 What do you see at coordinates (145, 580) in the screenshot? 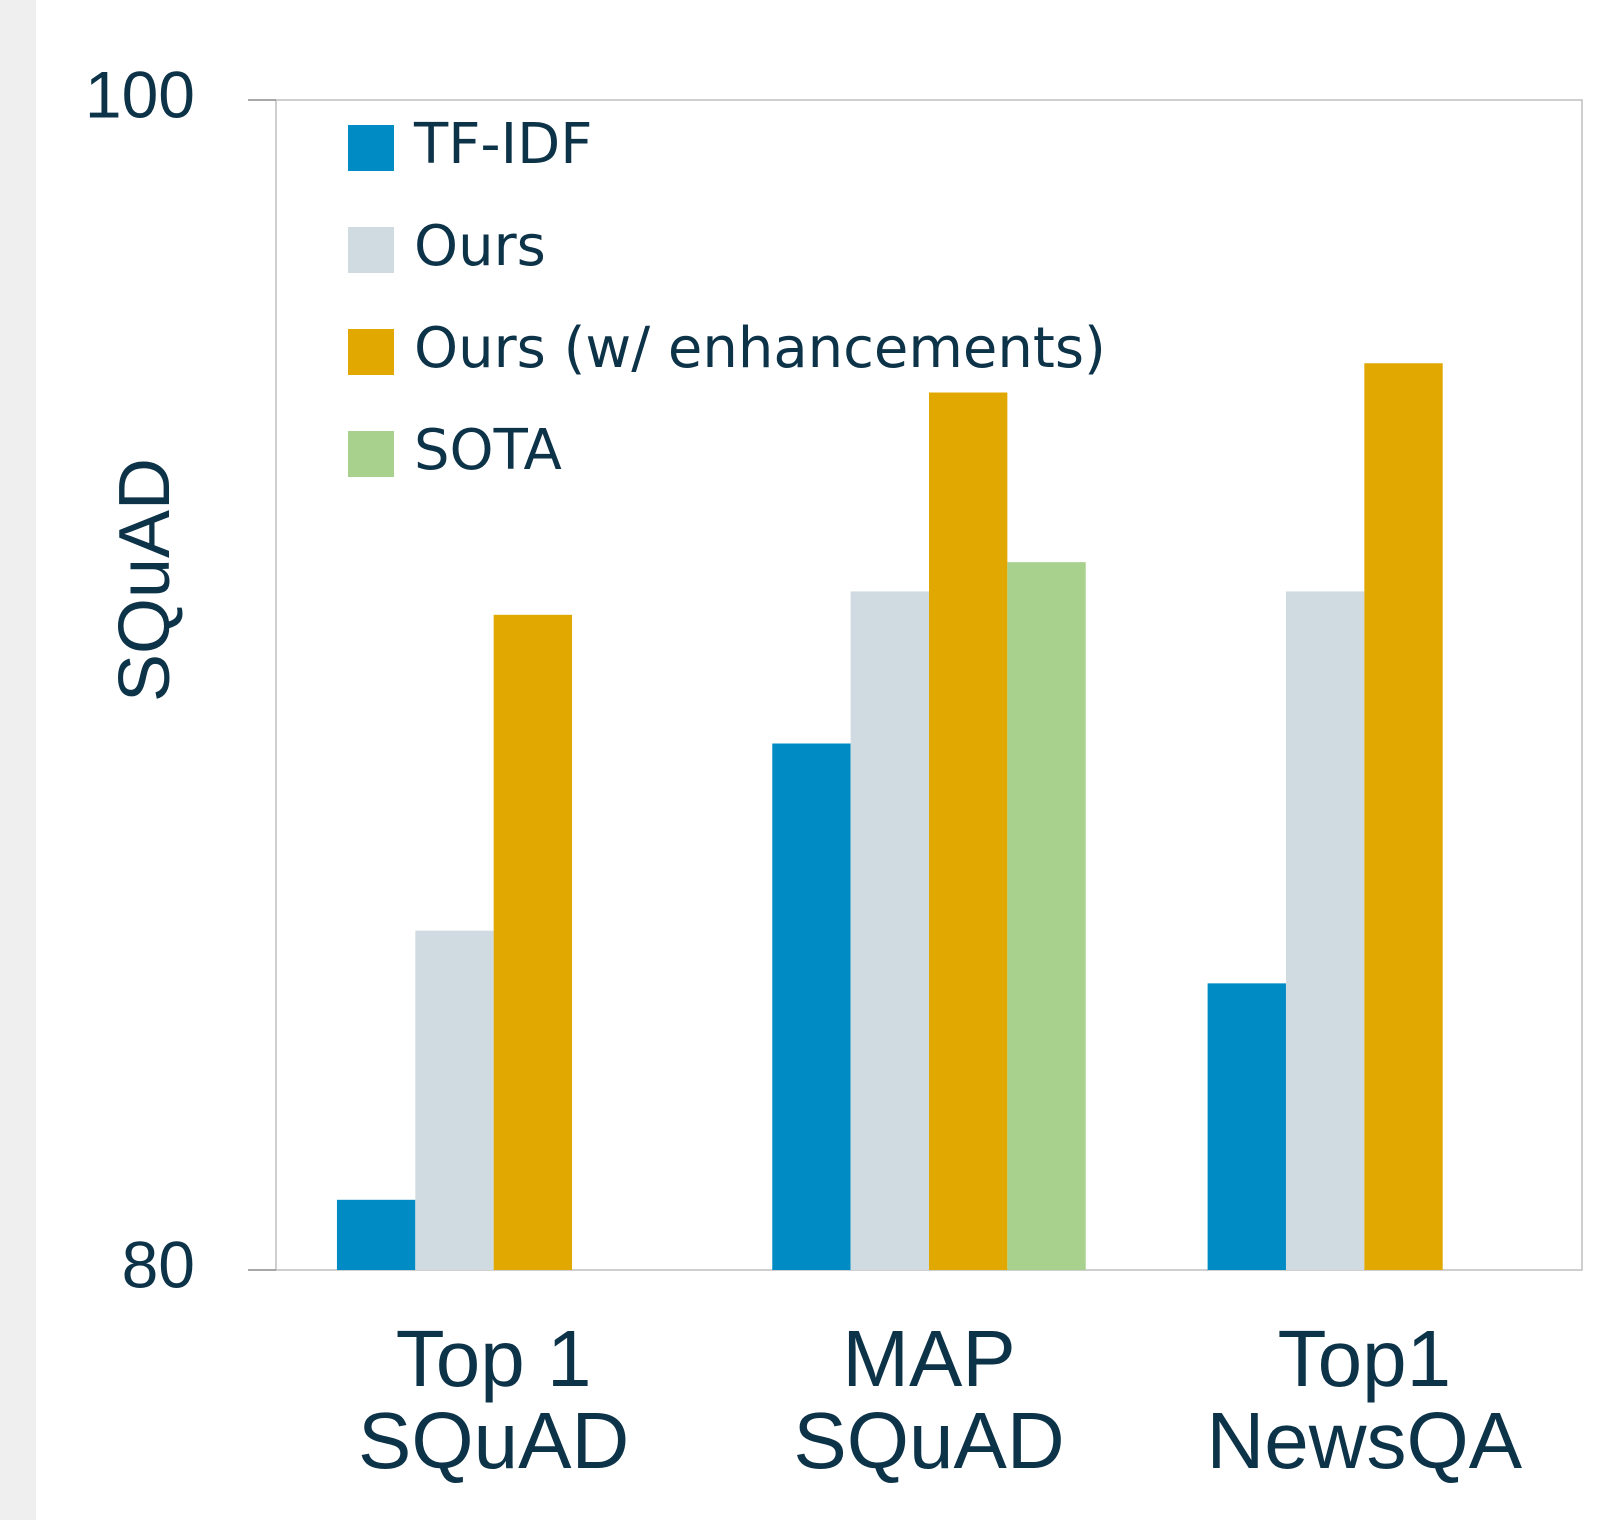
I see `y-axis-label: SQuAD` at bounding box center [145, 580].